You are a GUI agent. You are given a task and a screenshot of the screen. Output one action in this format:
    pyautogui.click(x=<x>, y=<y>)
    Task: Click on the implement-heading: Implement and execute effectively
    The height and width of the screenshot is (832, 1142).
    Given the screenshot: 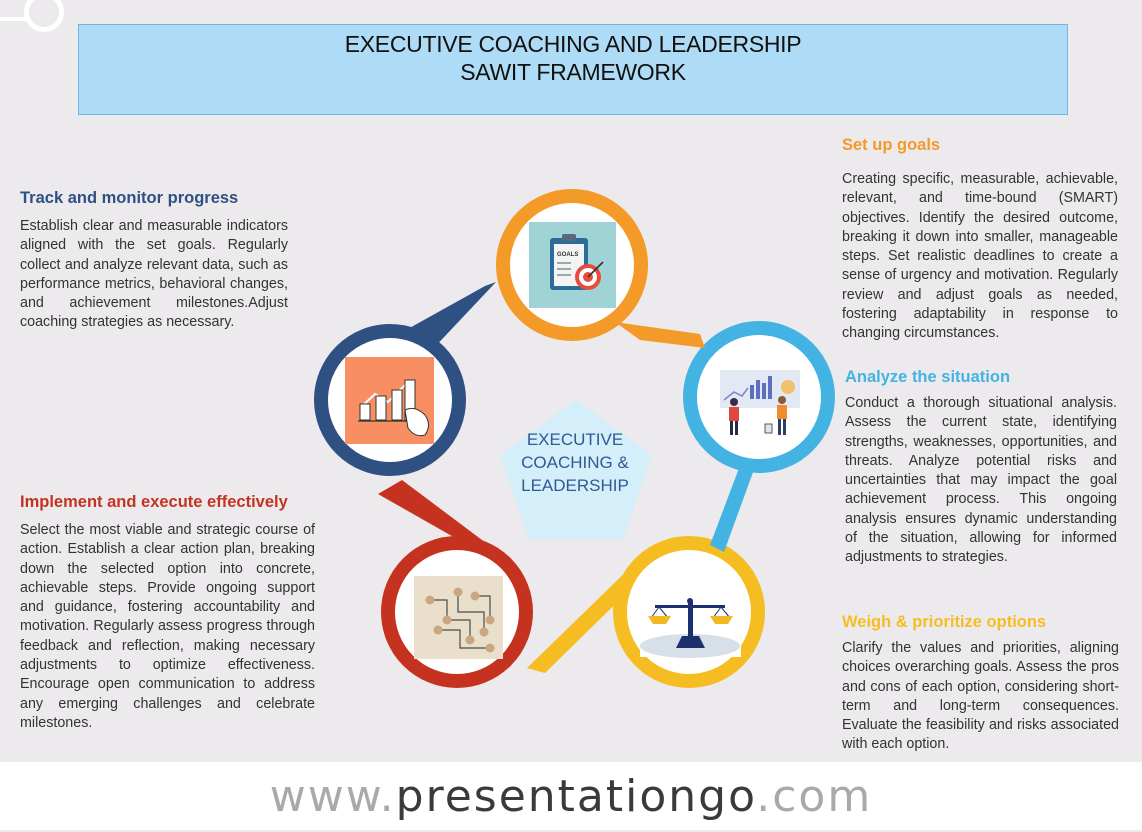 What is the action you would take?
    pyautogui.click(x=154, y=502)
    